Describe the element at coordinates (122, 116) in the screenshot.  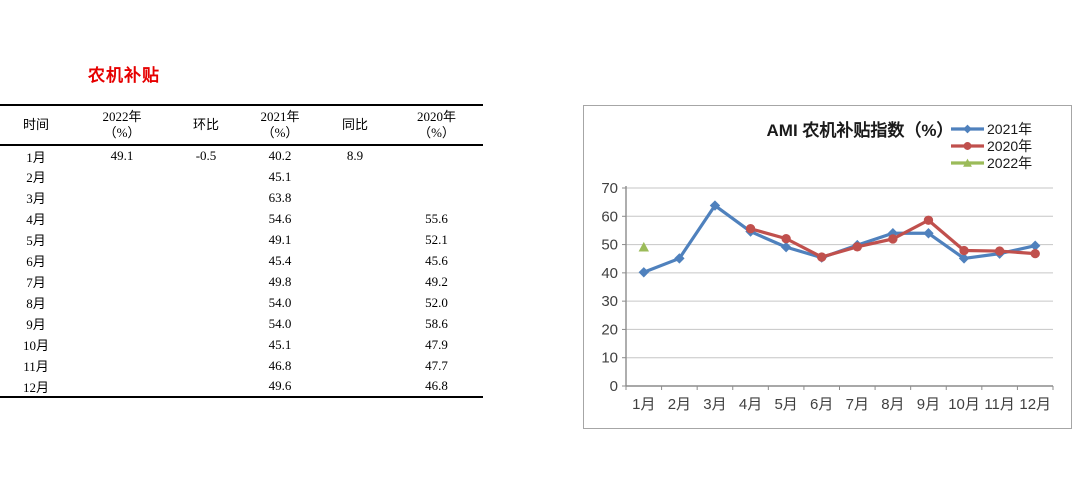
I see `column-header-line1: 2022年` at that location.